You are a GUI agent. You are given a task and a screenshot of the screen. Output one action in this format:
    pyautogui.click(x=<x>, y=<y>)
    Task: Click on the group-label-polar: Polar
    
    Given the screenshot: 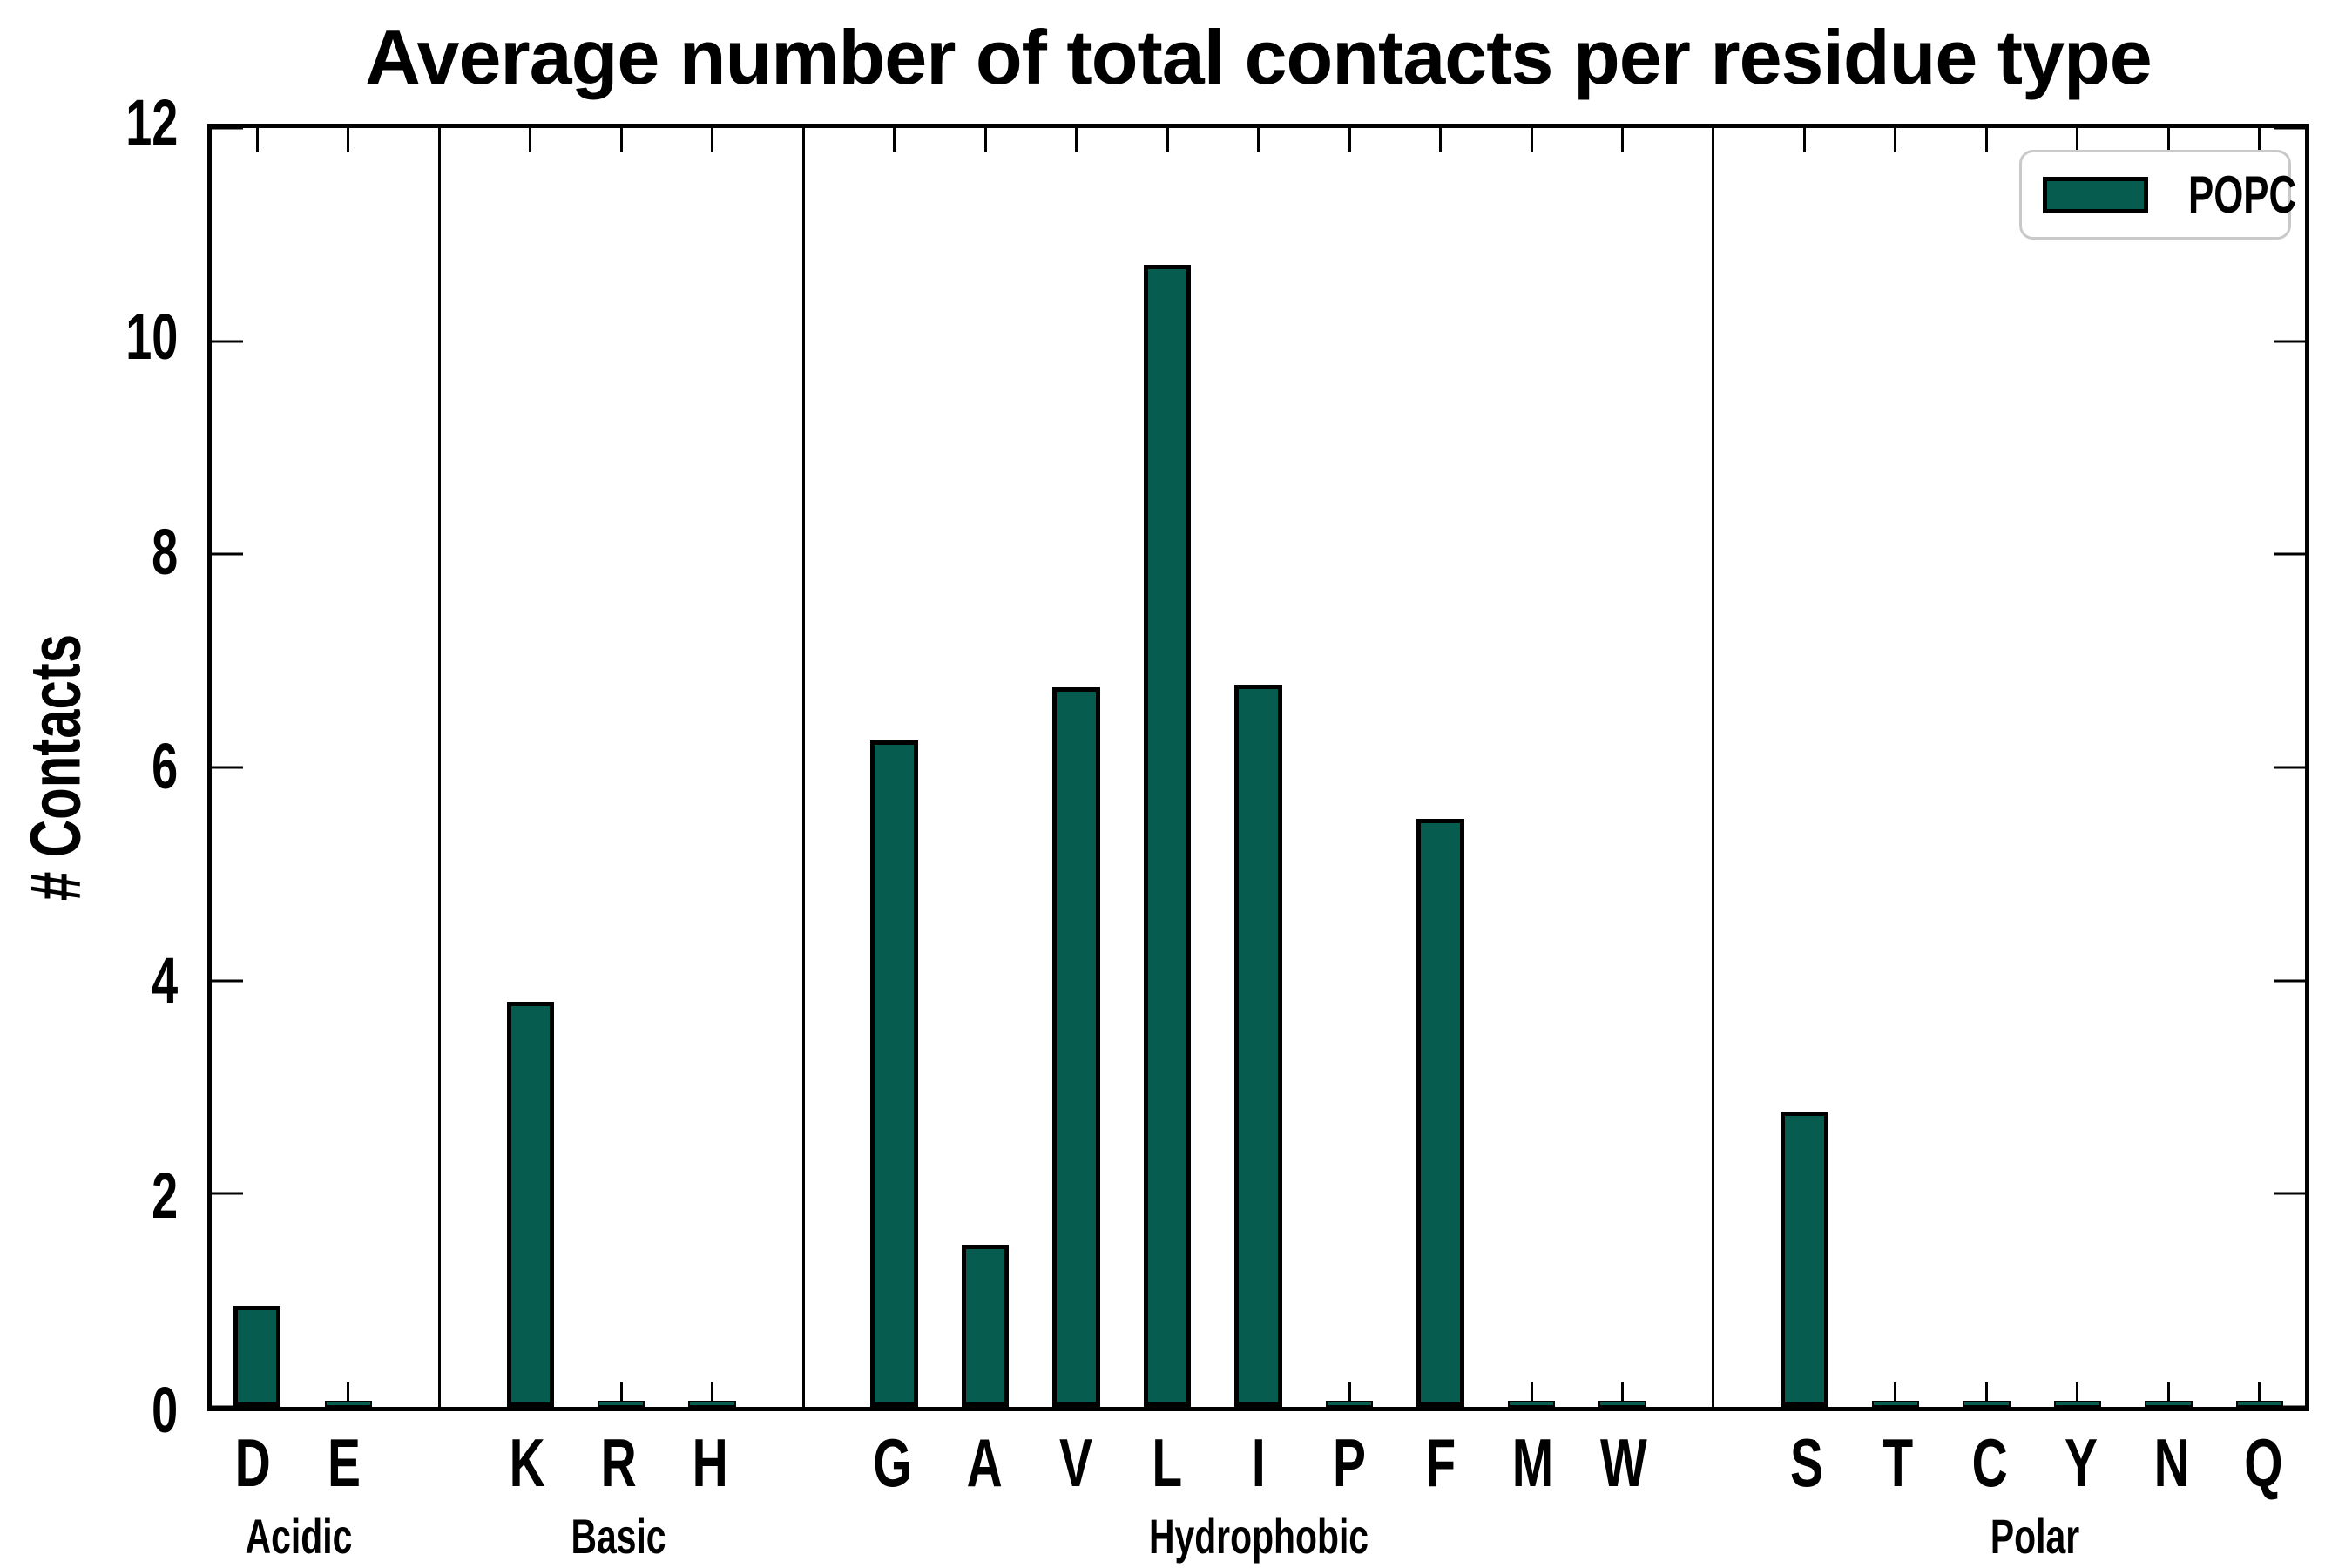 What is the action you would take?
    pyautogui.click(x=2035, y=1536)
    